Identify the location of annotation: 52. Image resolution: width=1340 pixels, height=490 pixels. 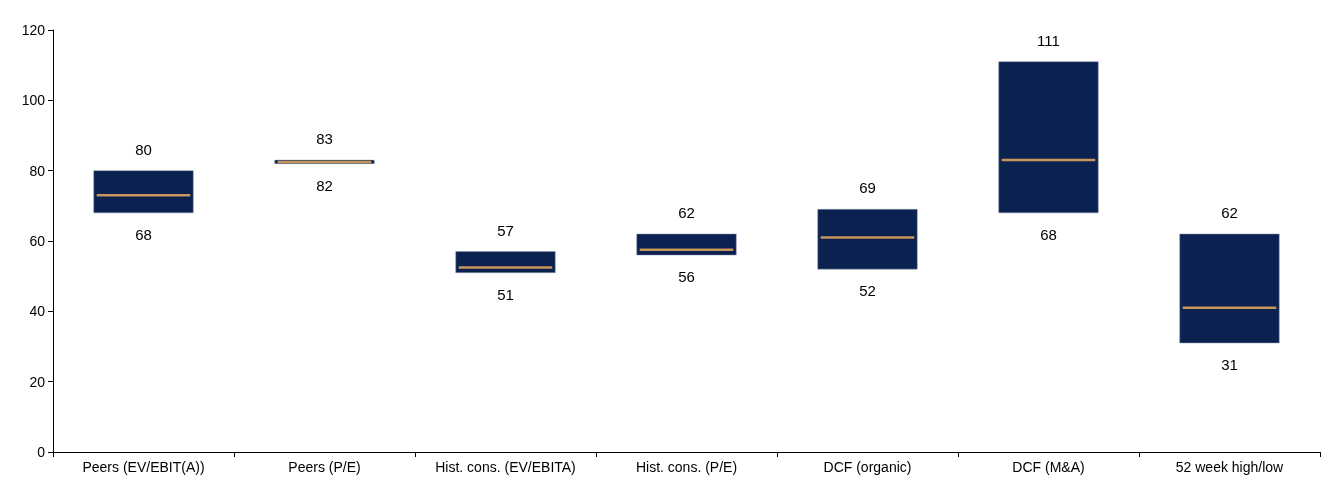
(867, 291).